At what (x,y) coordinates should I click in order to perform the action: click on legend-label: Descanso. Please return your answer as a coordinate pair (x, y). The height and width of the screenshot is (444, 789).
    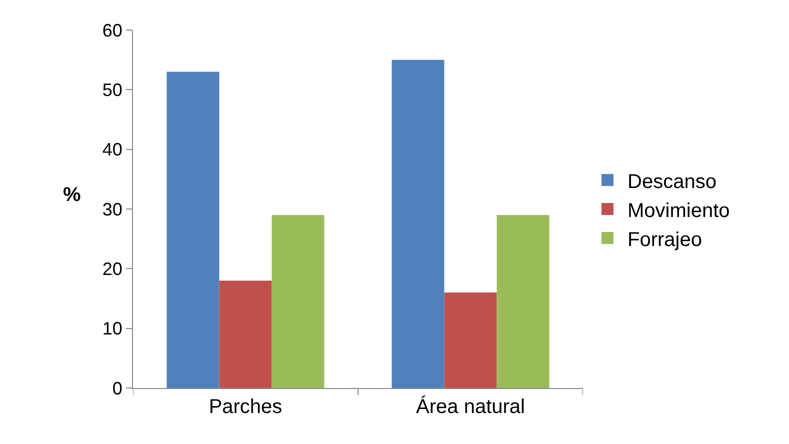
    Looking at the image, I should click on (672, 181).